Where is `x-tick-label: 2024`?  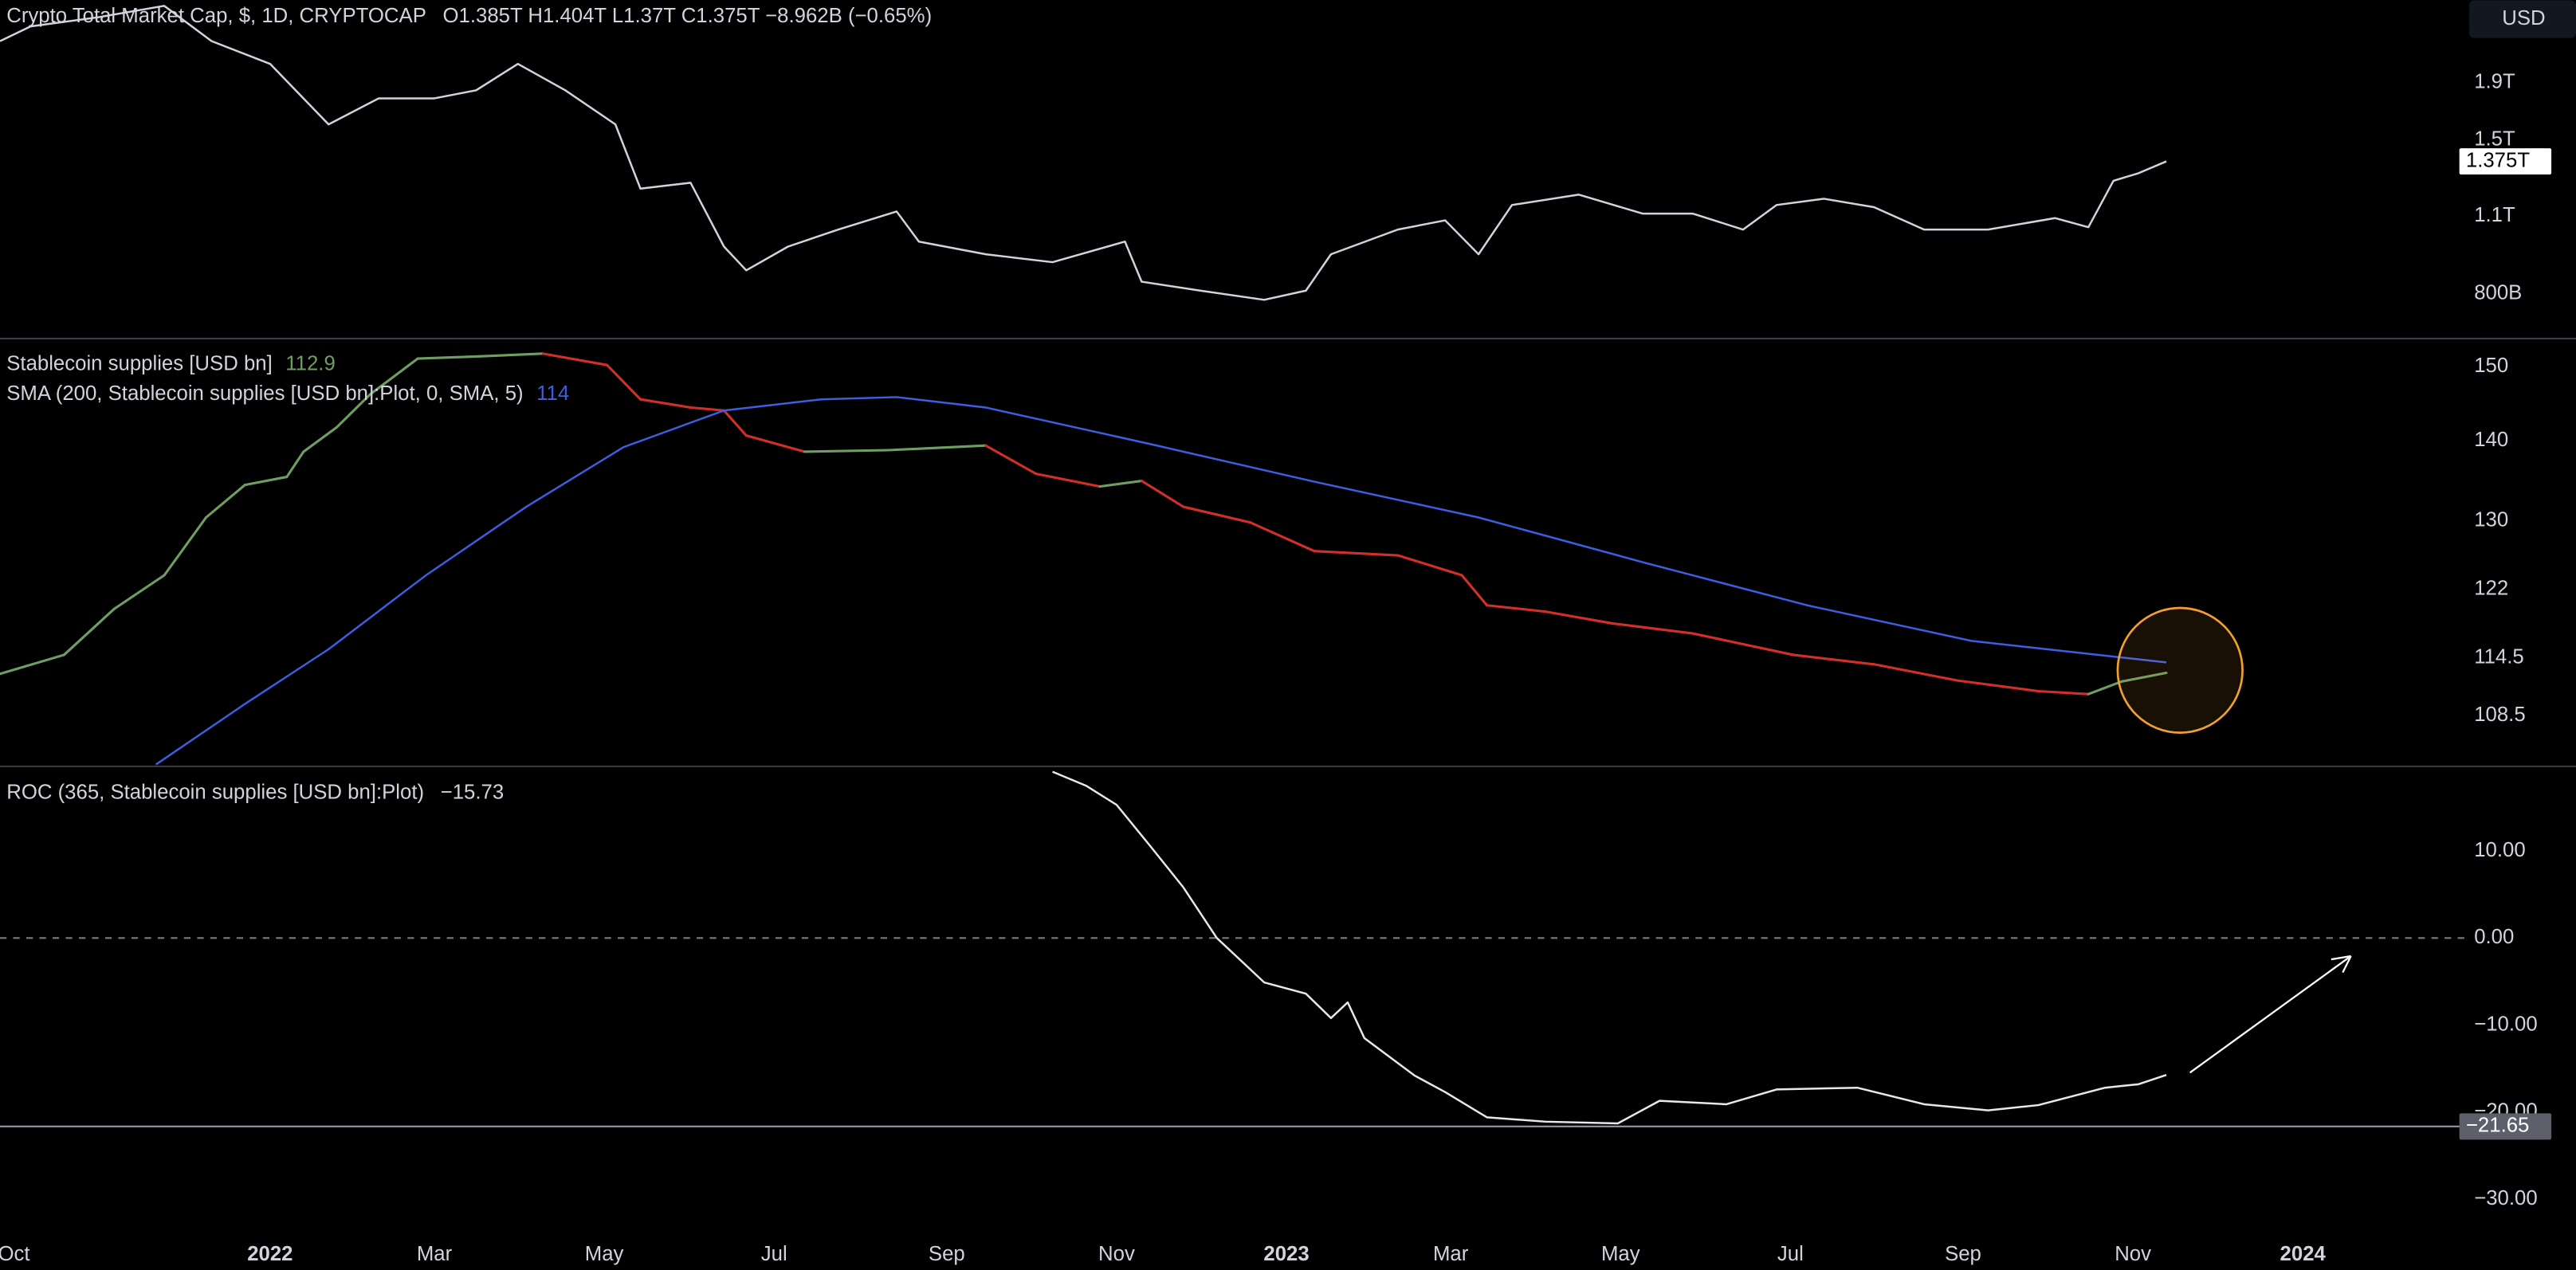
x-tick-label: 2024 is located at coordinates (2303, 1254).